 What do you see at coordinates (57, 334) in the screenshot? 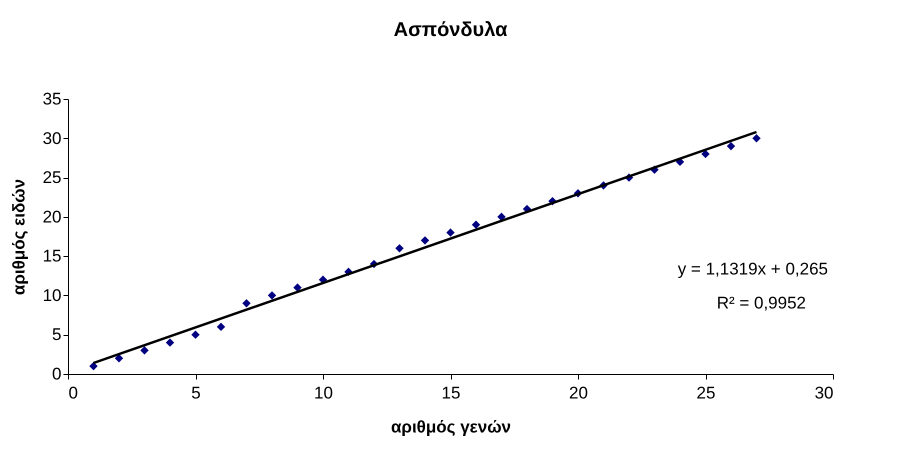
I see `y-tick-label: 5` at bounding box center [57, 334].